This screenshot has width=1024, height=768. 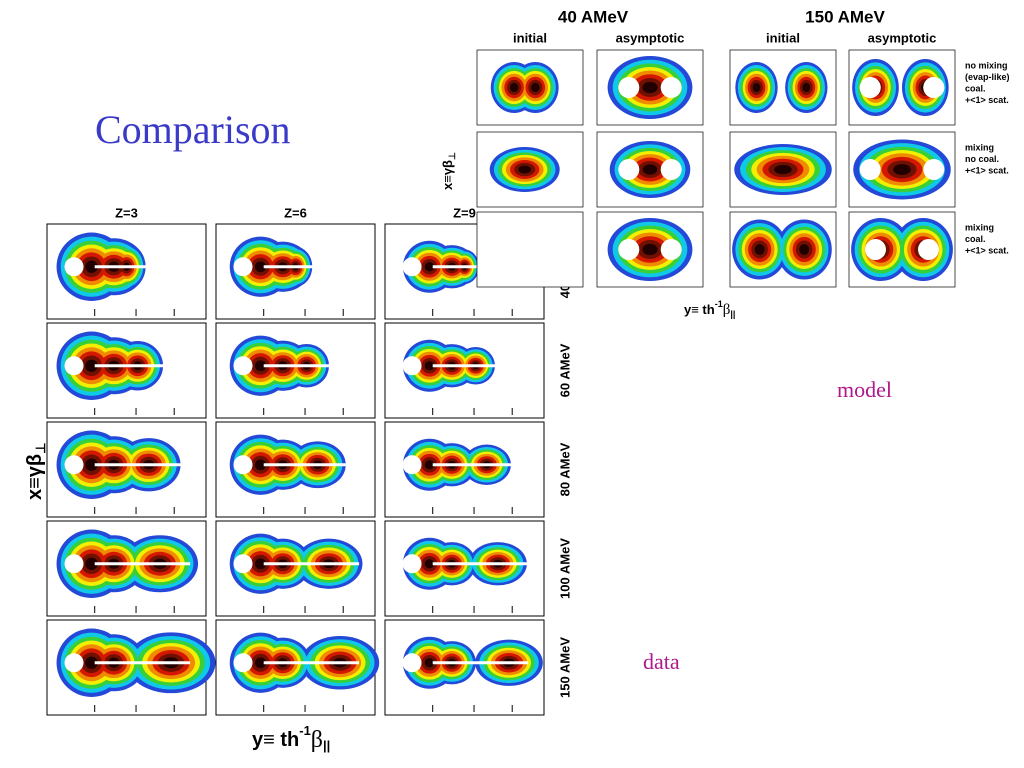 I want to click on row-description: no mixing, so click(x=986, y=65).